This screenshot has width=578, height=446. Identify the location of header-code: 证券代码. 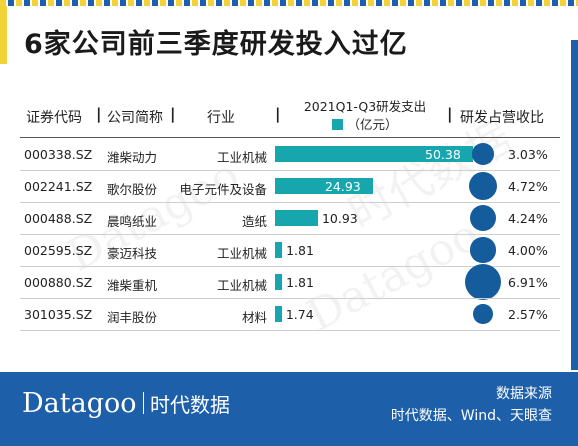
(54, 118).